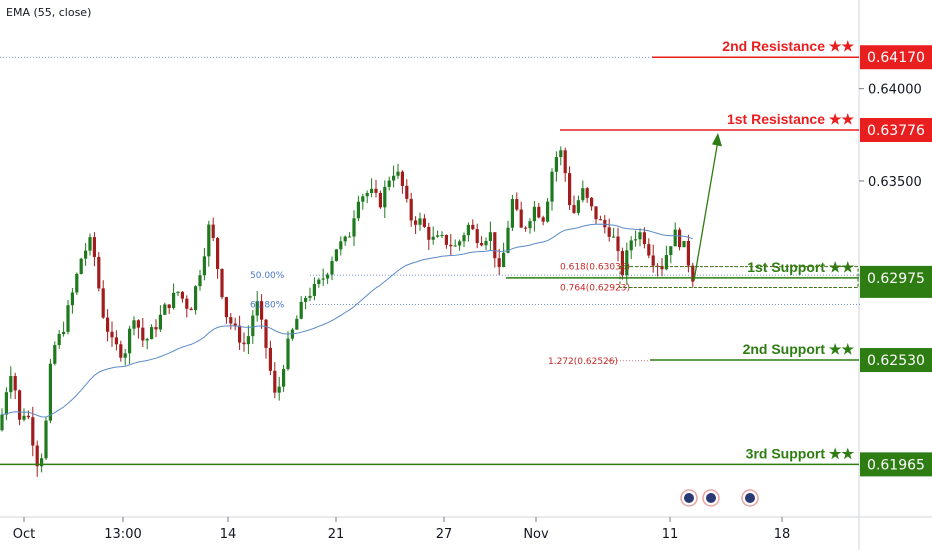  I want to click on support-zone, so click(739, 277).